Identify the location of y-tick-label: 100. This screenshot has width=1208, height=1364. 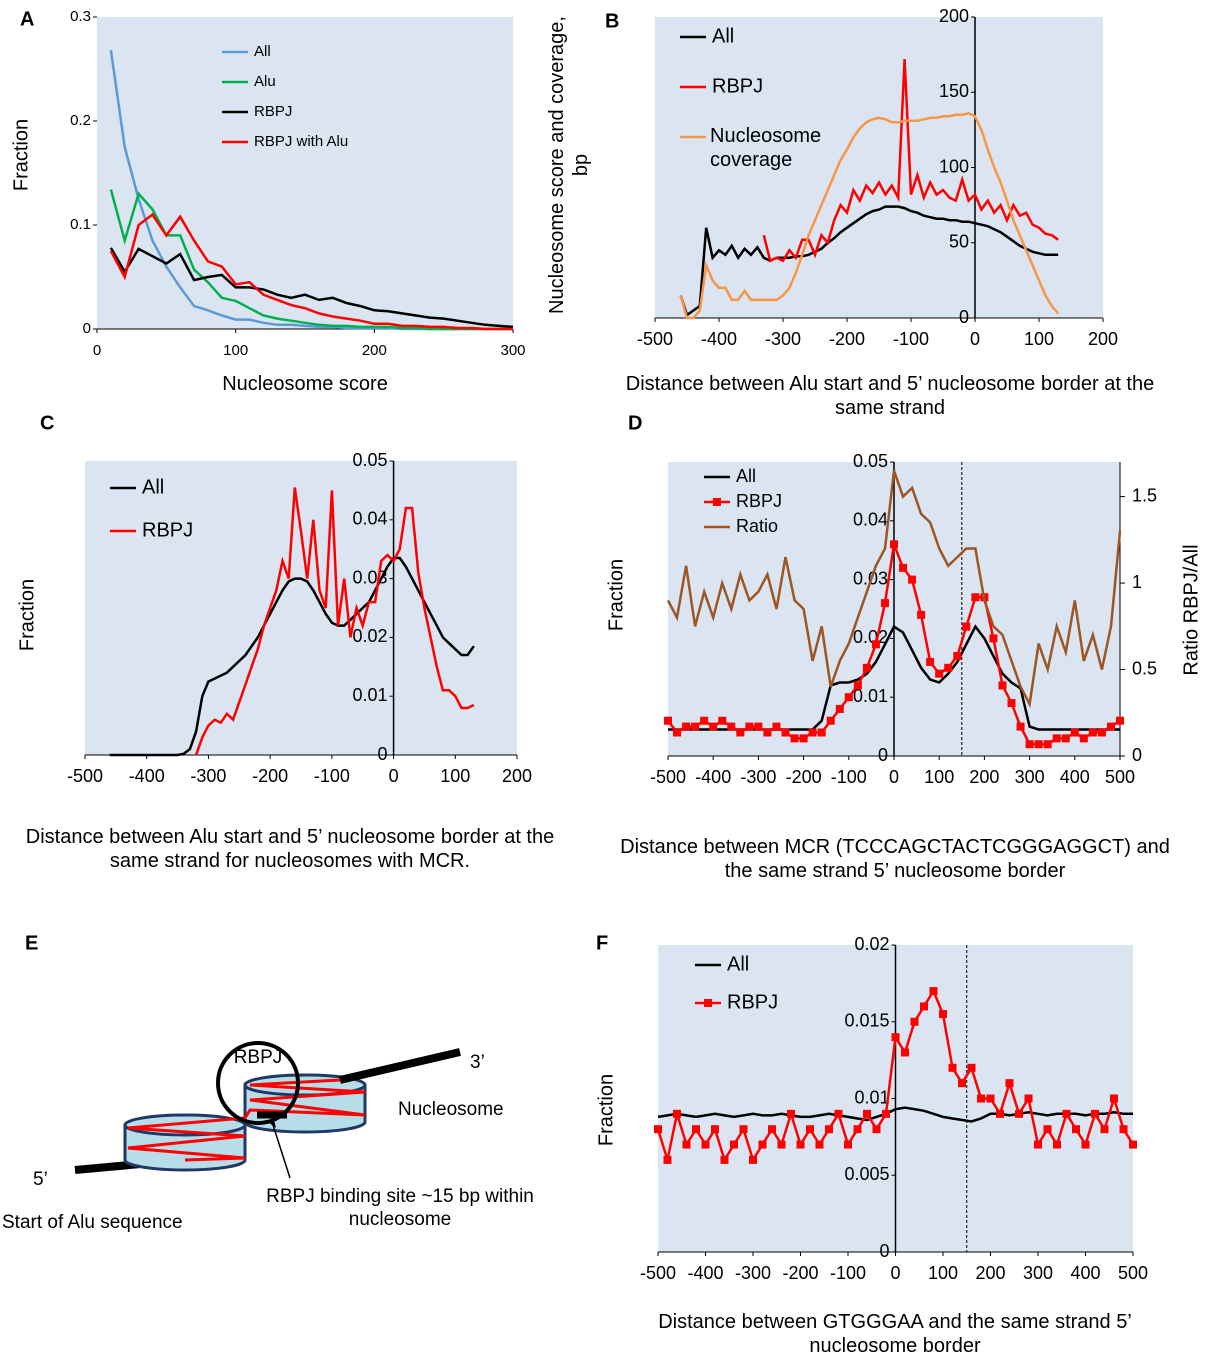
(954, 166).